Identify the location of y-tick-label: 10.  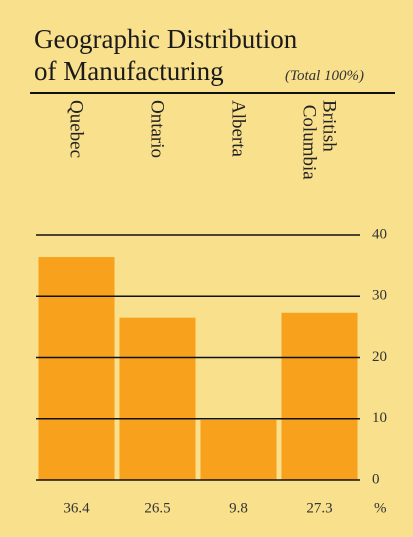
(379, 418).